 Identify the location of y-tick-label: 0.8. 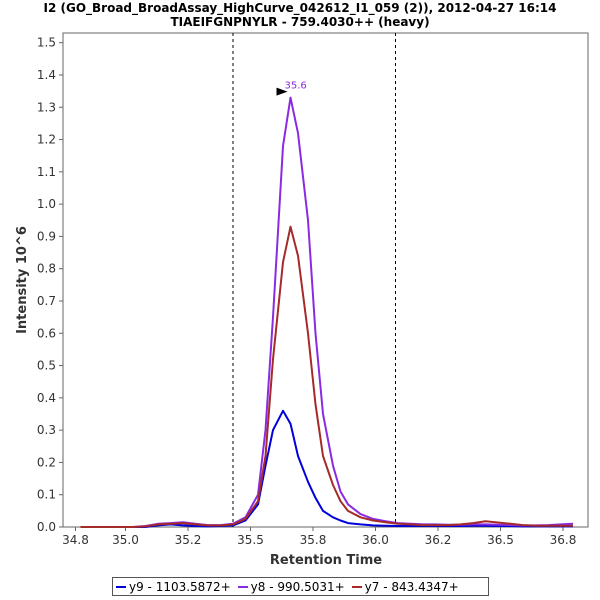
(46, 269).